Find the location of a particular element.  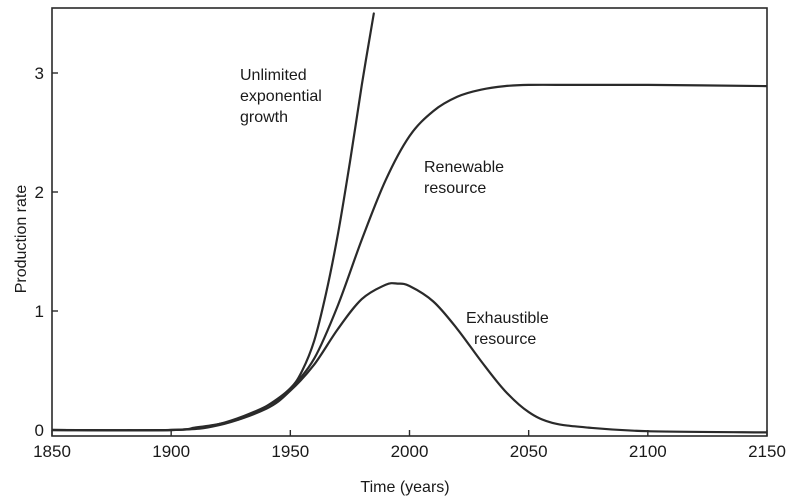

y-tick-label: 1 is located at coordinates (39, 311).